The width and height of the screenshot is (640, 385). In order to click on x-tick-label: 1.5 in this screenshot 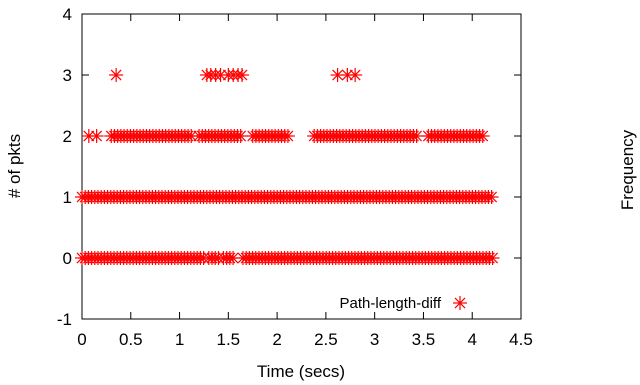, I will do `click(229, 339)`.